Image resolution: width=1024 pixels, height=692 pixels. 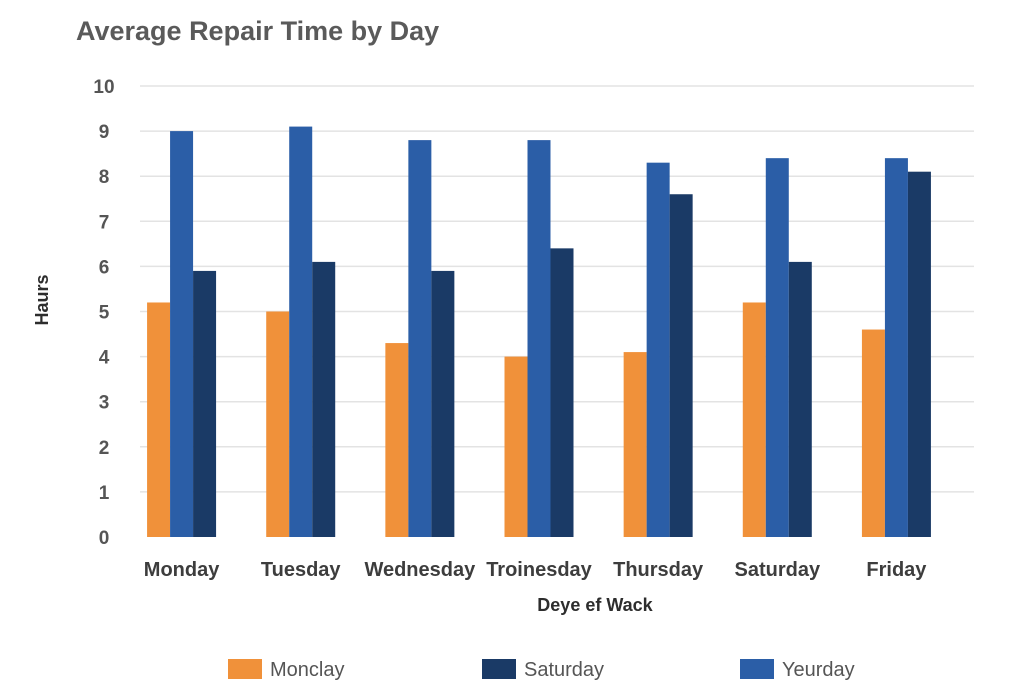 I want to click on chart-title: Average Repair Time by Day, so click(x=257, y=31).